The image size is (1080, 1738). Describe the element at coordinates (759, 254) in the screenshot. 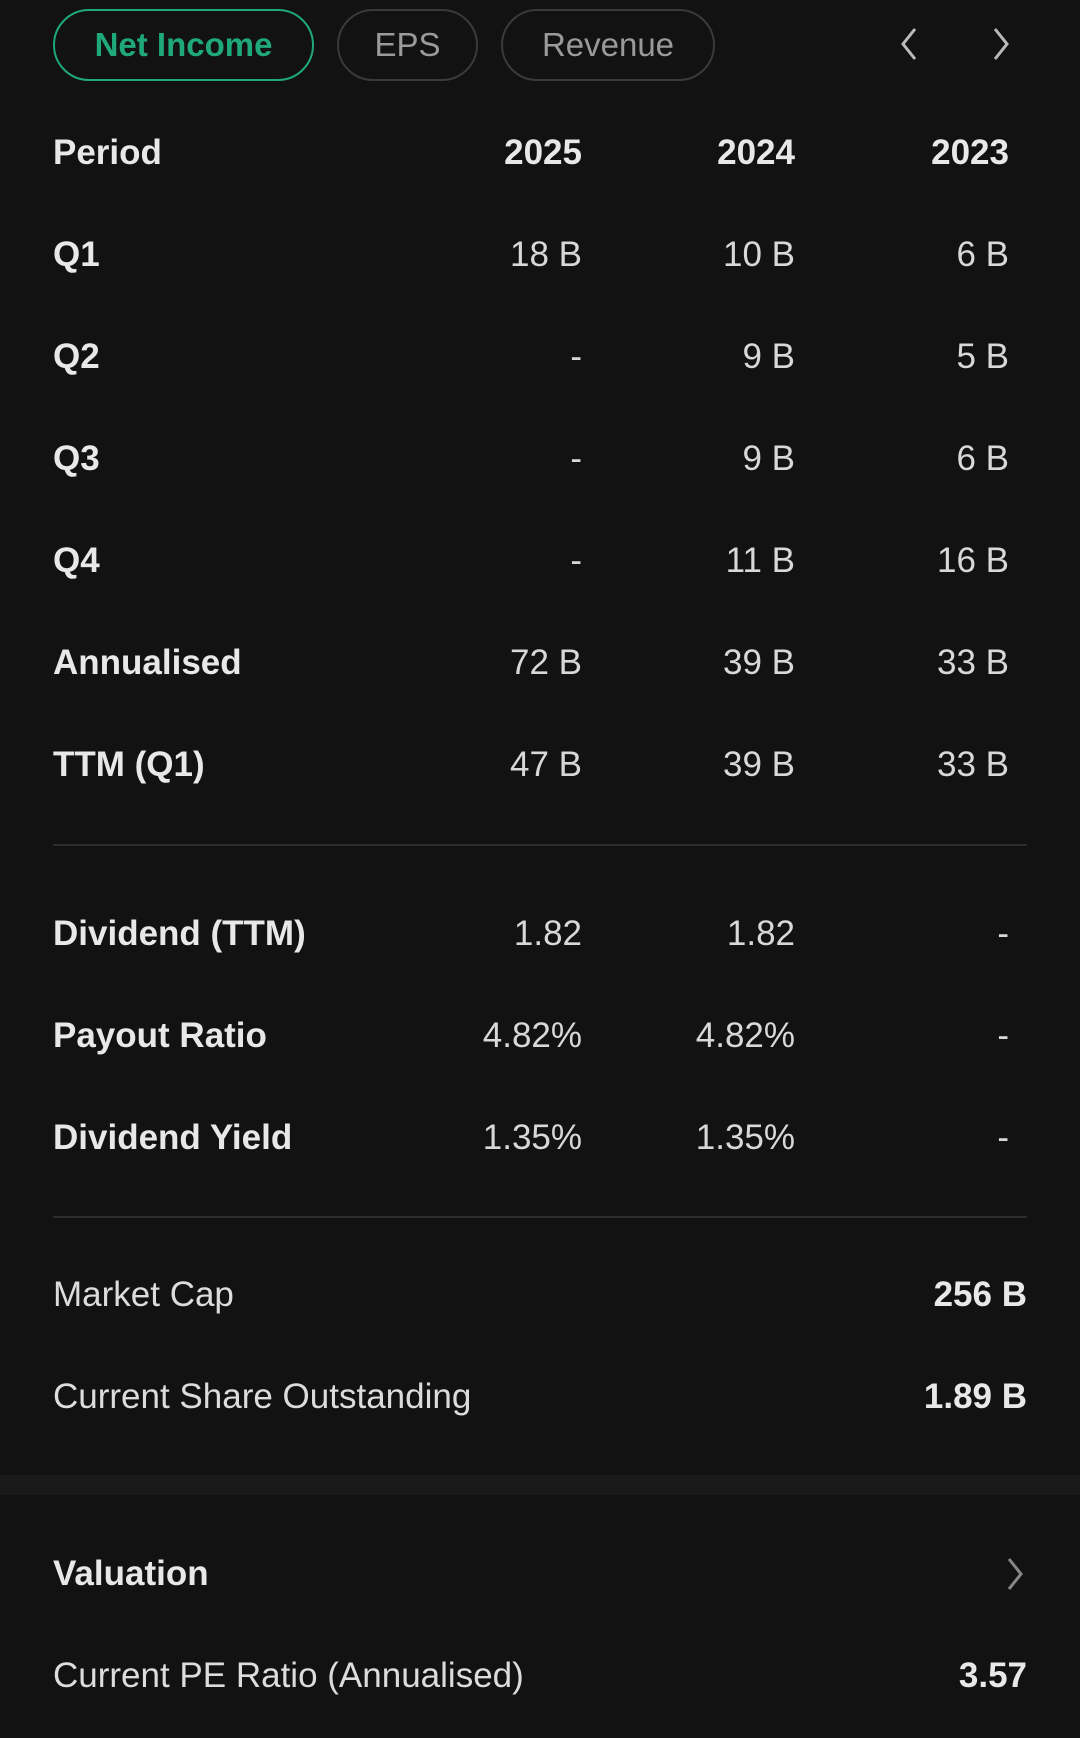

I see `cell-value: 10 B` at that location.